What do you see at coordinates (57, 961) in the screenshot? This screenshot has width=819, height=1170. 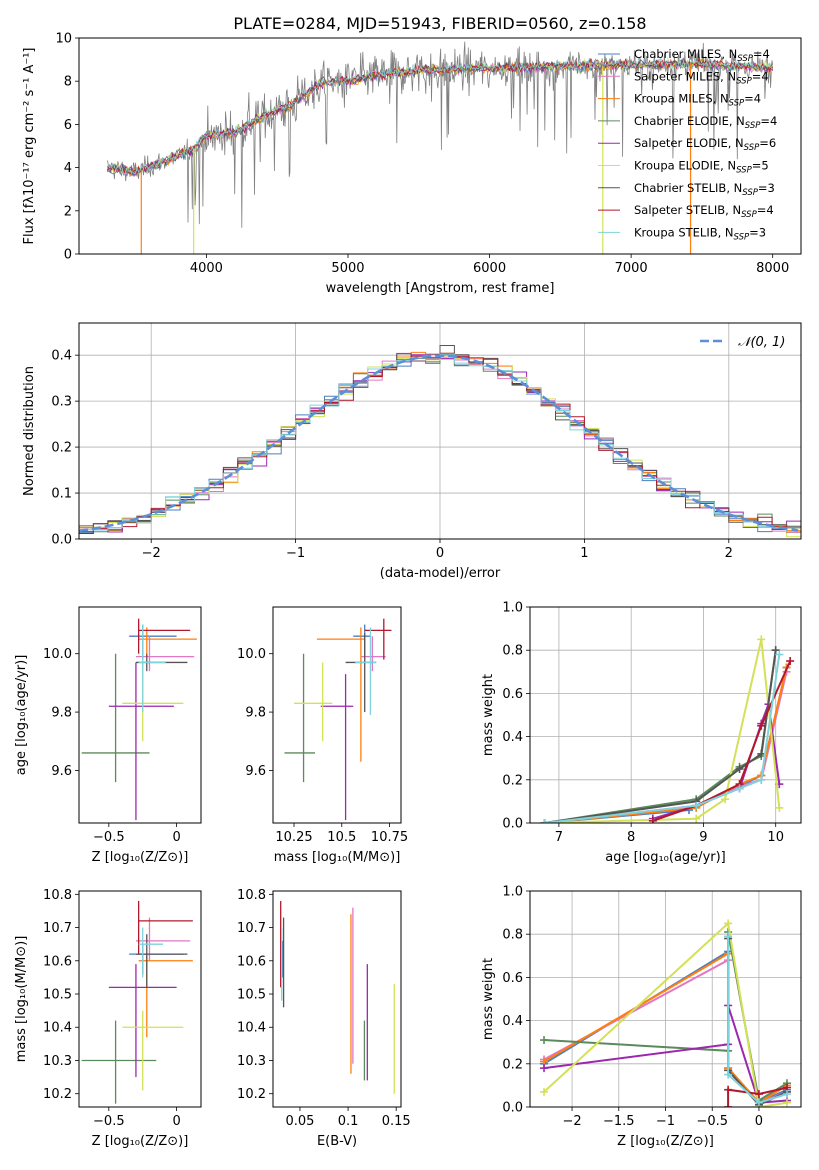 I see `y-tick-label: 10.6` at bounding box center [57, 961].